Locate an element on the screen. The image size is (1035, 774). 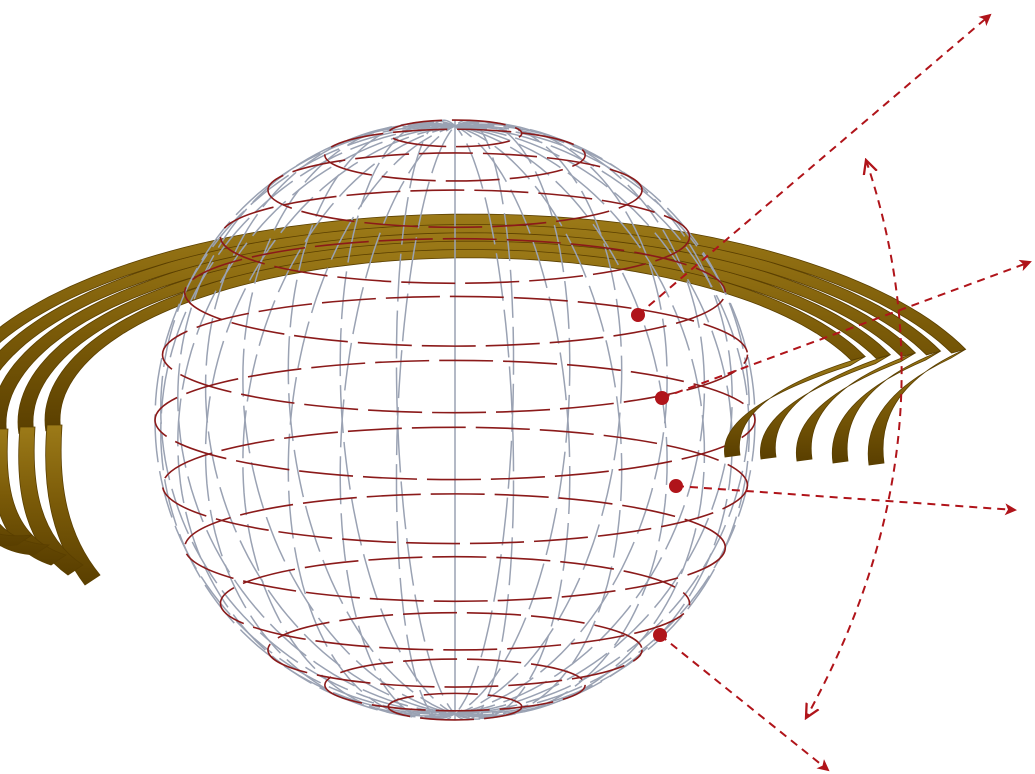
longitude-line is located at coordinates (455, 420).